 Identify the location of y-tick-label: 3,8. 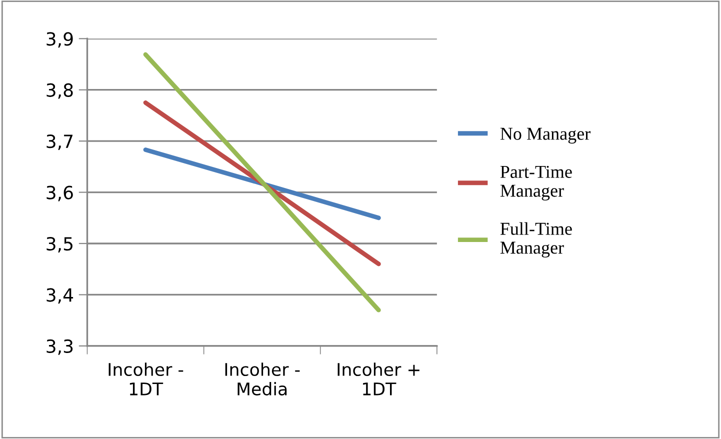
(59, 91).